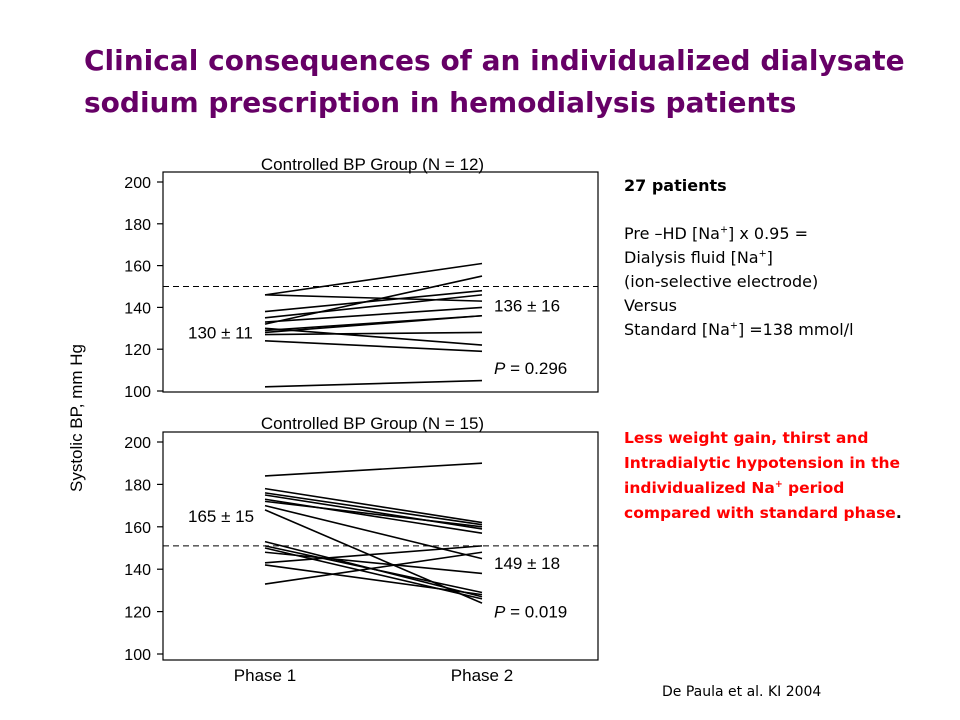 The width and height of the screenshot is (960, 720). What do you see at coordinates (536, 368) in the screenshot?
I see `p-value: = 0.296` at bounding box center [536, 368].